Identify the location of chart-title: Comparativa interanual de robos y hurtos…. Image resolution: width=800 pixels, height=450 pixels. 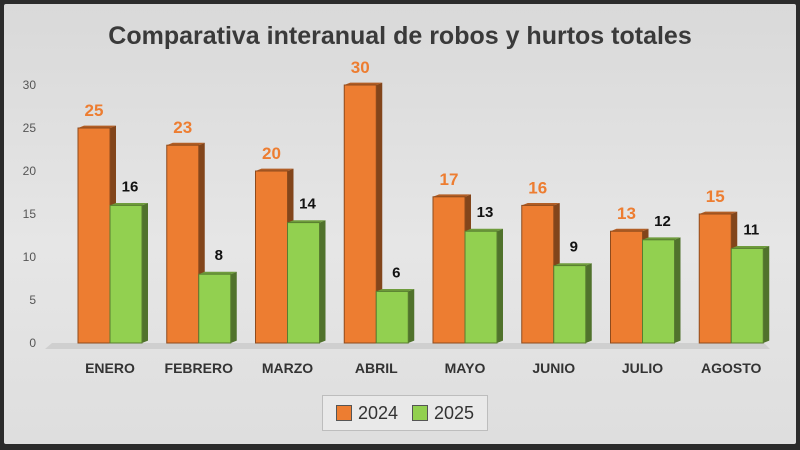
(400, 36).